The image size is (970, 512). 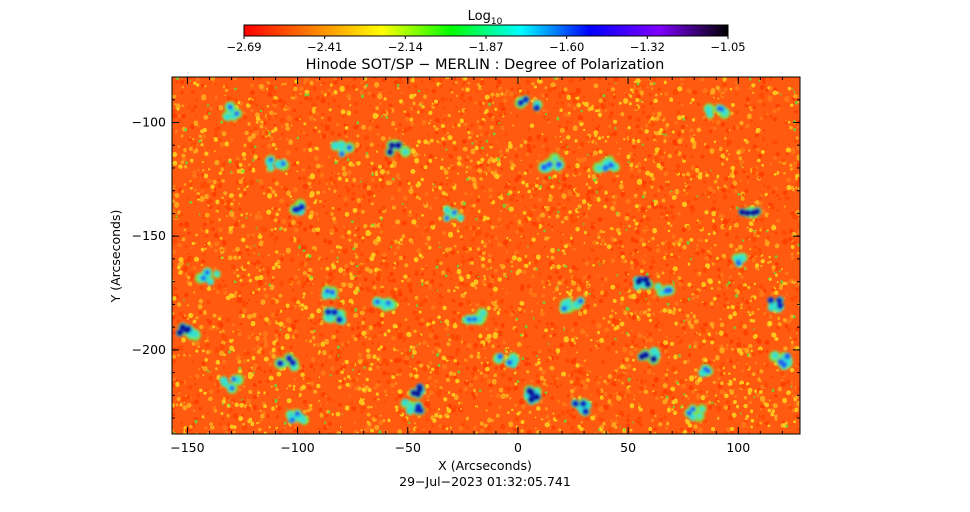 I want to click on colorbar-tick-label: −2.41, so click(x=324, y=47).